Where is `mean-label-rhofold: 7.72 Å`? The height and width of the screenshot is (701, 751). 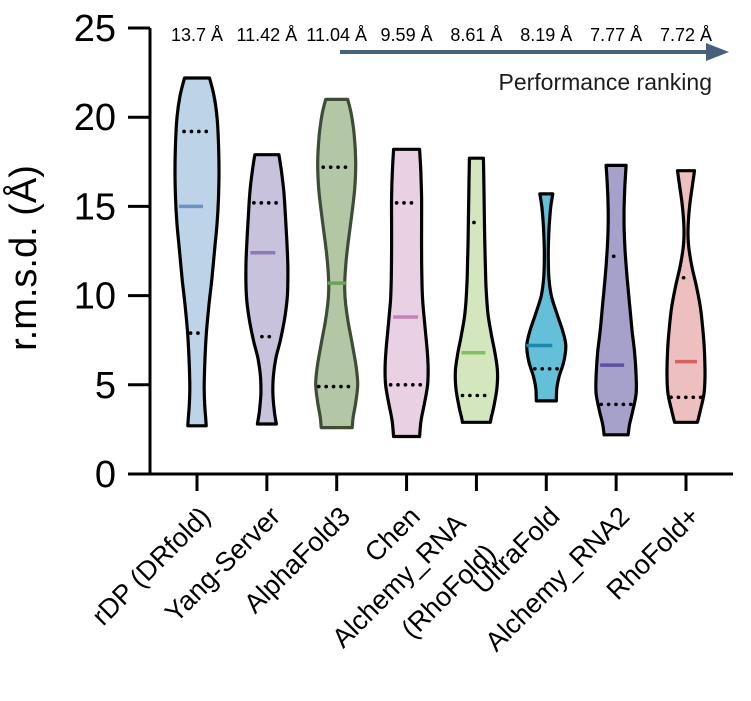
mean-label-rhofold: 7.72 Å is located at coordinates (686, 35).